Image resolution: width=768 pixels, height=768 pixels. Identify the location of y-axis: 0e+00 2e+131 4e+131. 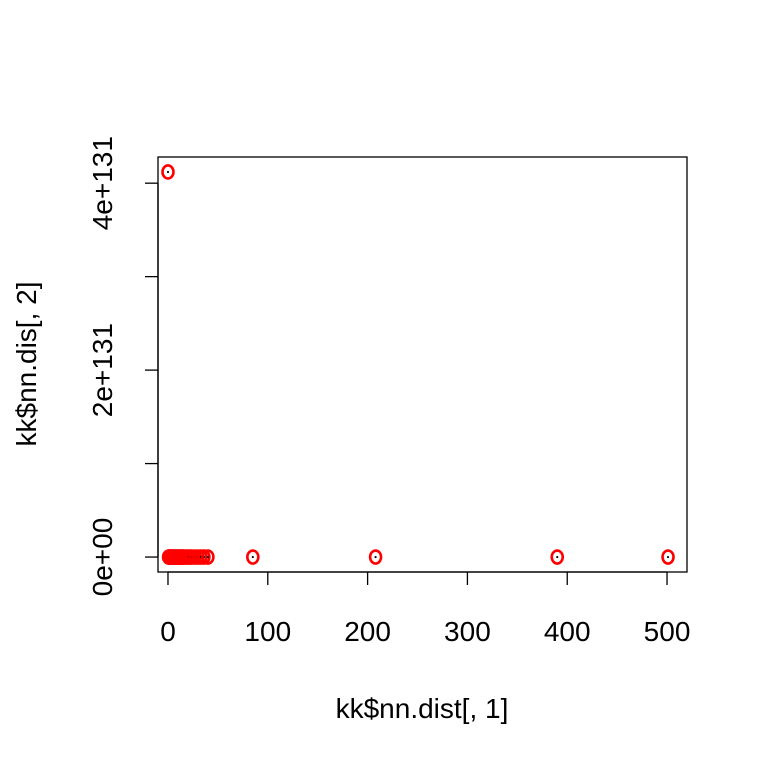
(123, 366).